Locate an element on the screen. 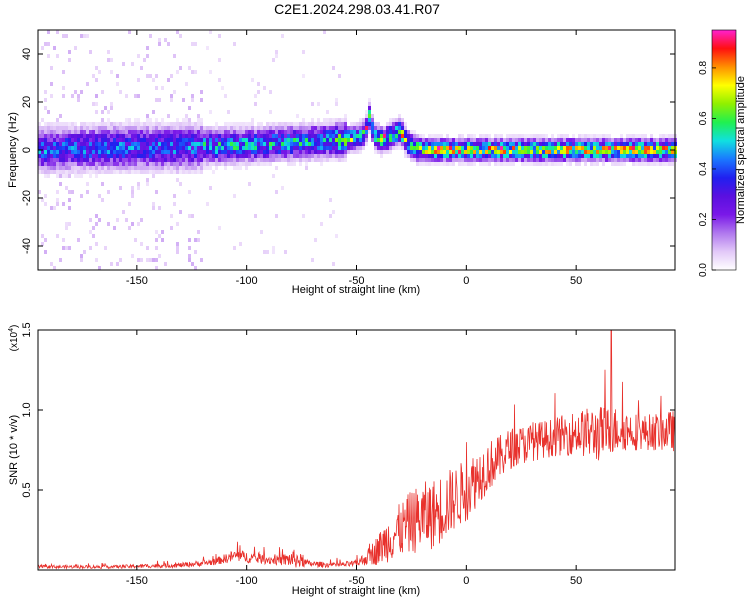 Image resolution: width=750 pixels, height=600 pixels. colorbar-tick-label: 0.4 is located at coordinates (703, 169).